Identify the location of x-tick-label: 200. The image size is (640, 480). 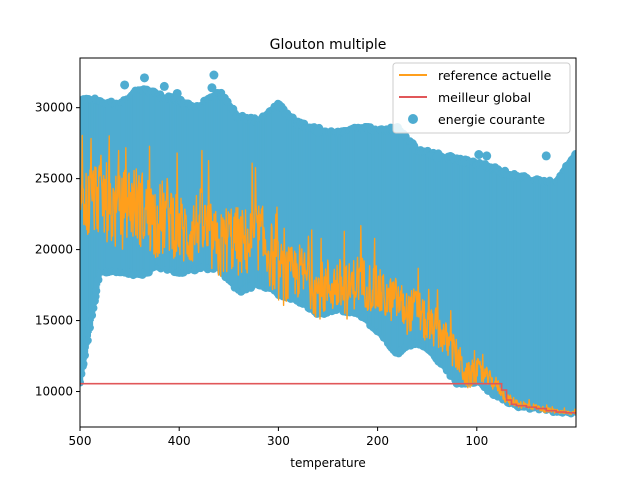
(377, 441).